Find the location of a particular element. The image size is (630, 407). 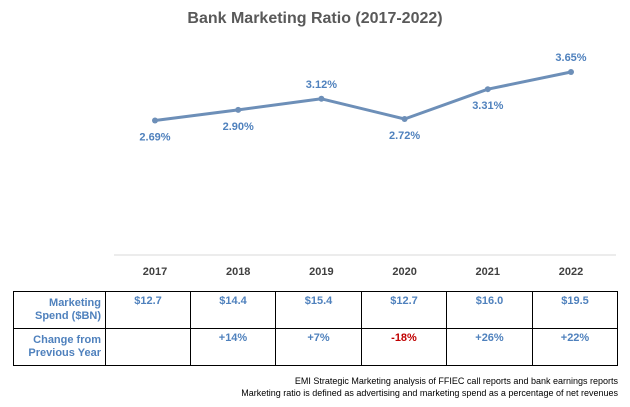

data-point-2018 is located at coordinates (238, 109).